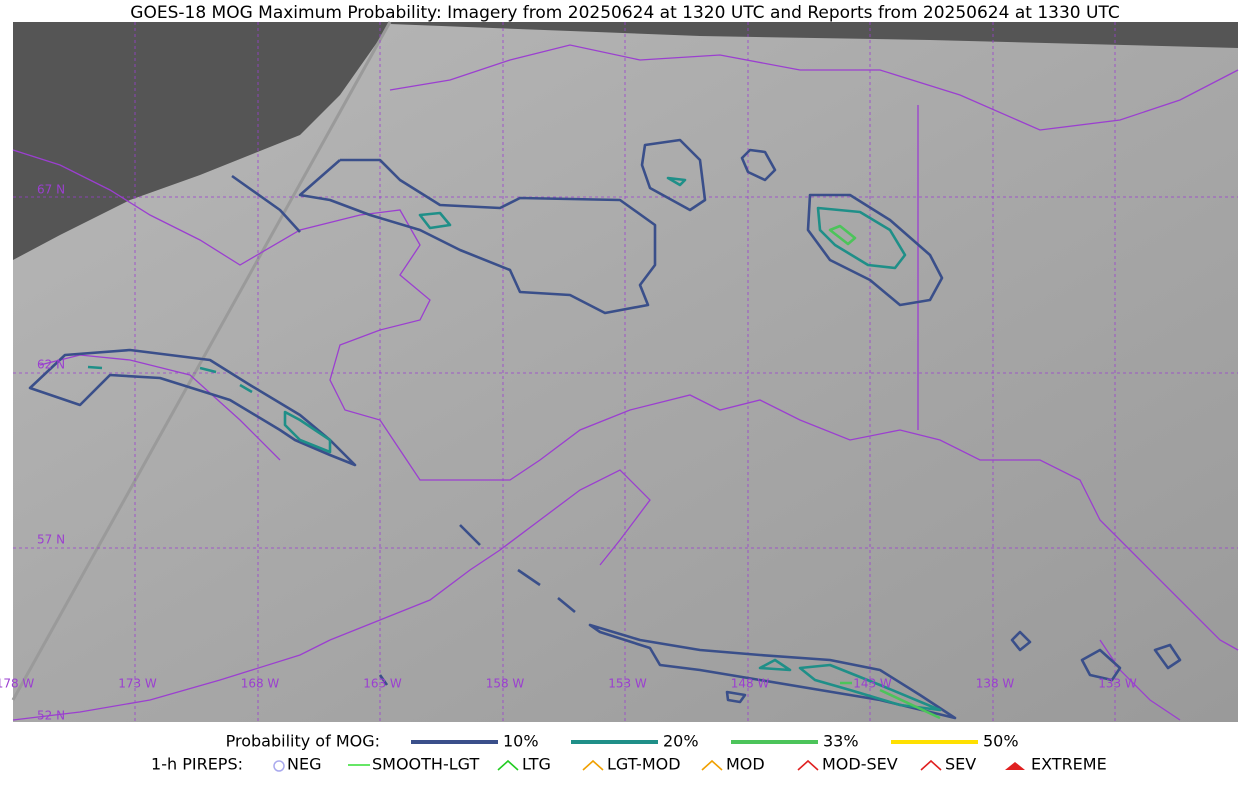  I want to click on legend-label: 50%, so click(1001, 741).